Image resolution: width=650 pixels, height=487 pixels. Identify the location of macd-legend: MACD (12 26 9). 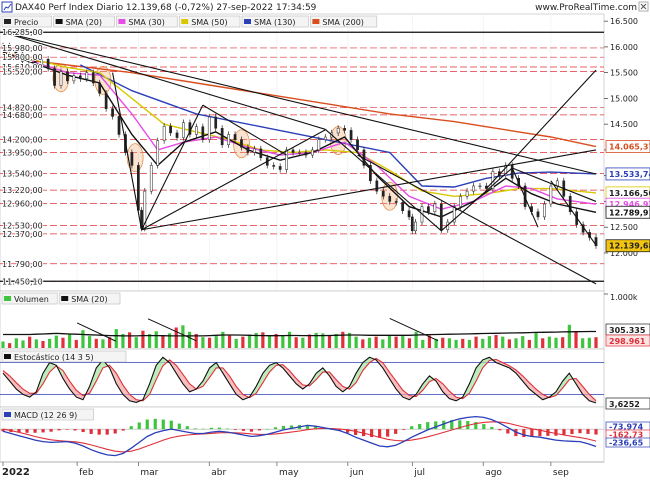
(47, 414).